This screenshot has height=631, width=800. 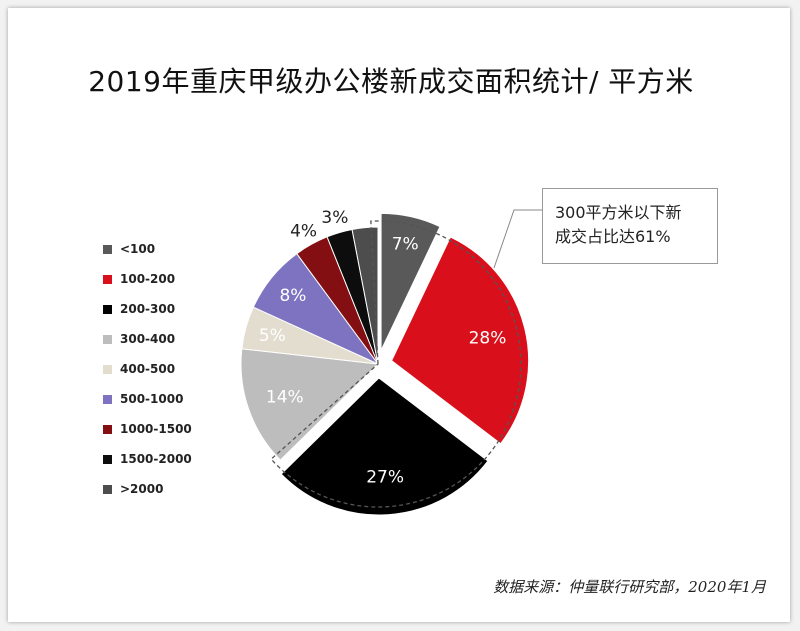 I want to click on legend-item-1500-2000: 1500-2000, so click(x=173, y=459).